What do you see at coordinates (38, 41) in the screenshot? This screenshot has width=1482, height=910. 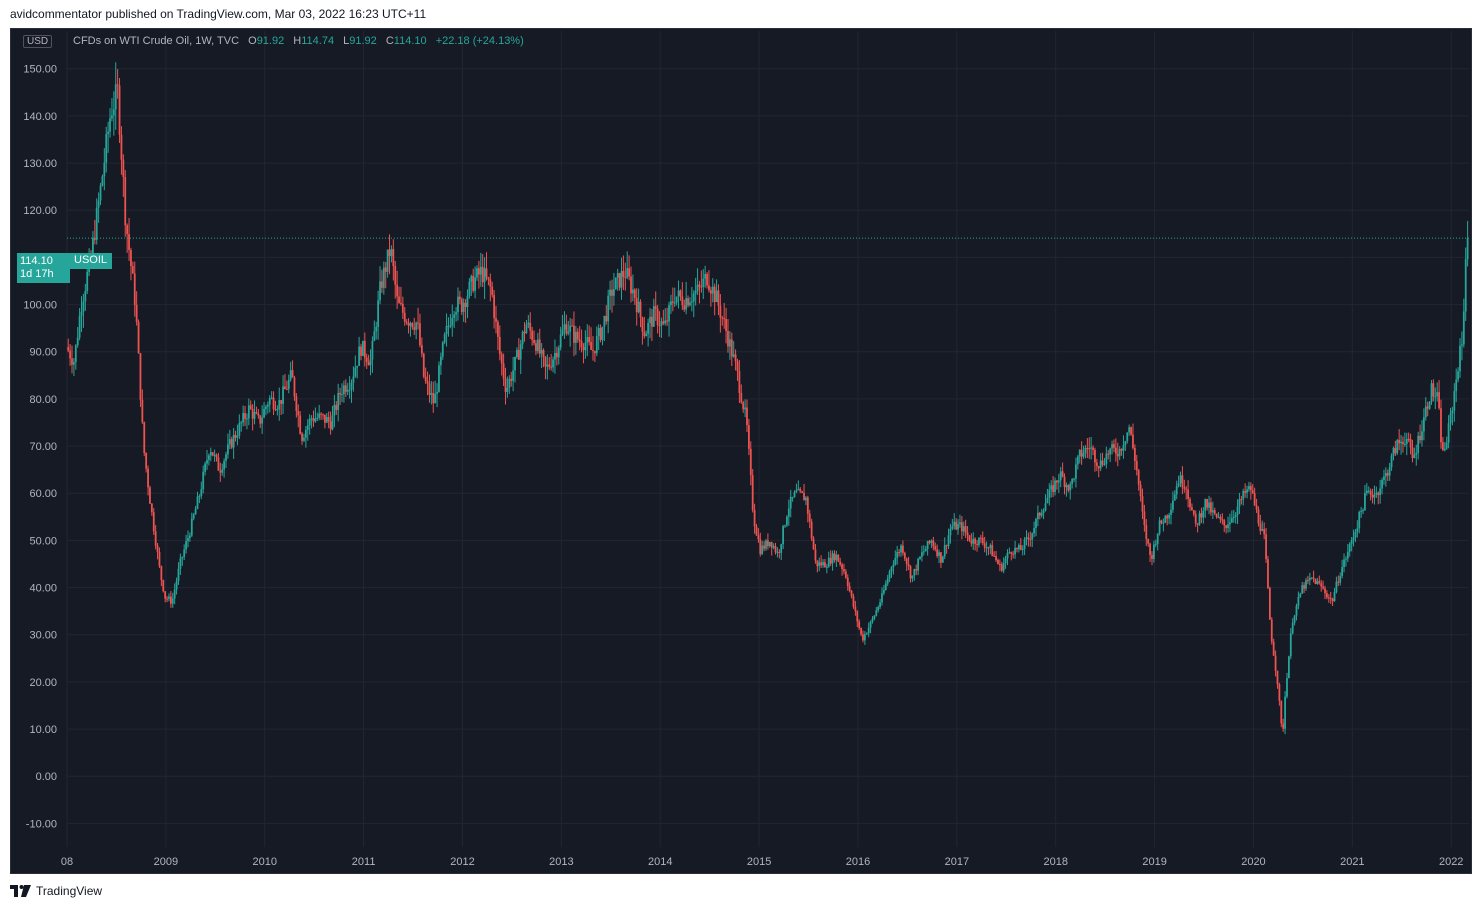 I see `currency-label: USD` at bounding box center [38, 41].